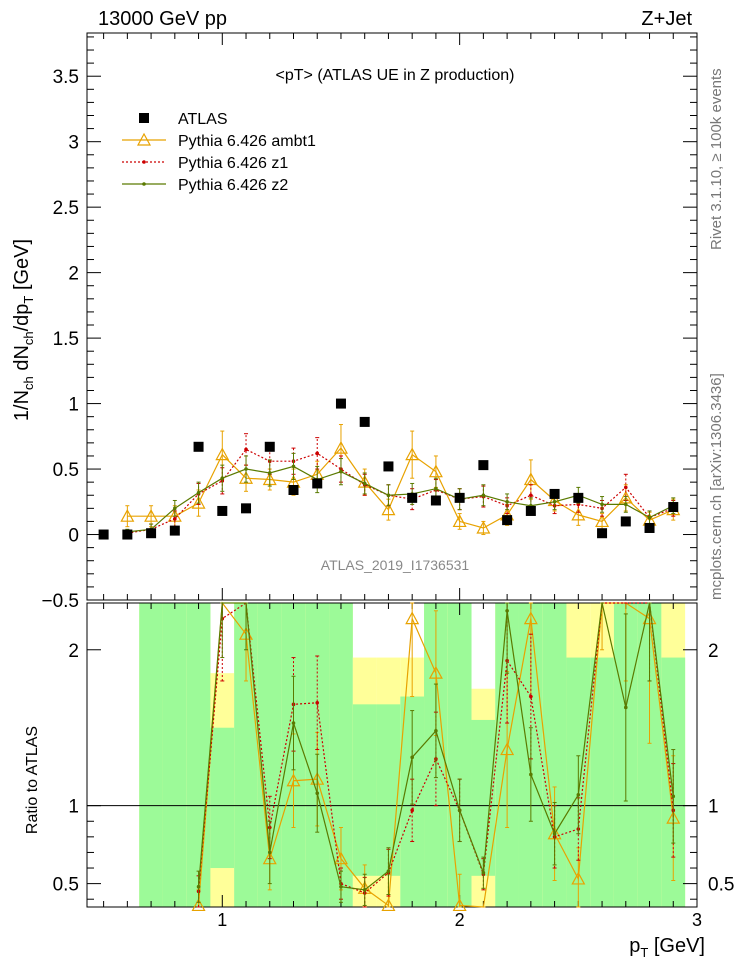 The height and width of the screenshot is (972, 746). What do you see at coordinates (247, 141) in the screenshot?
I see `legend-label: Pythia 6.426 ambt1` at bounding box center [247, 141].